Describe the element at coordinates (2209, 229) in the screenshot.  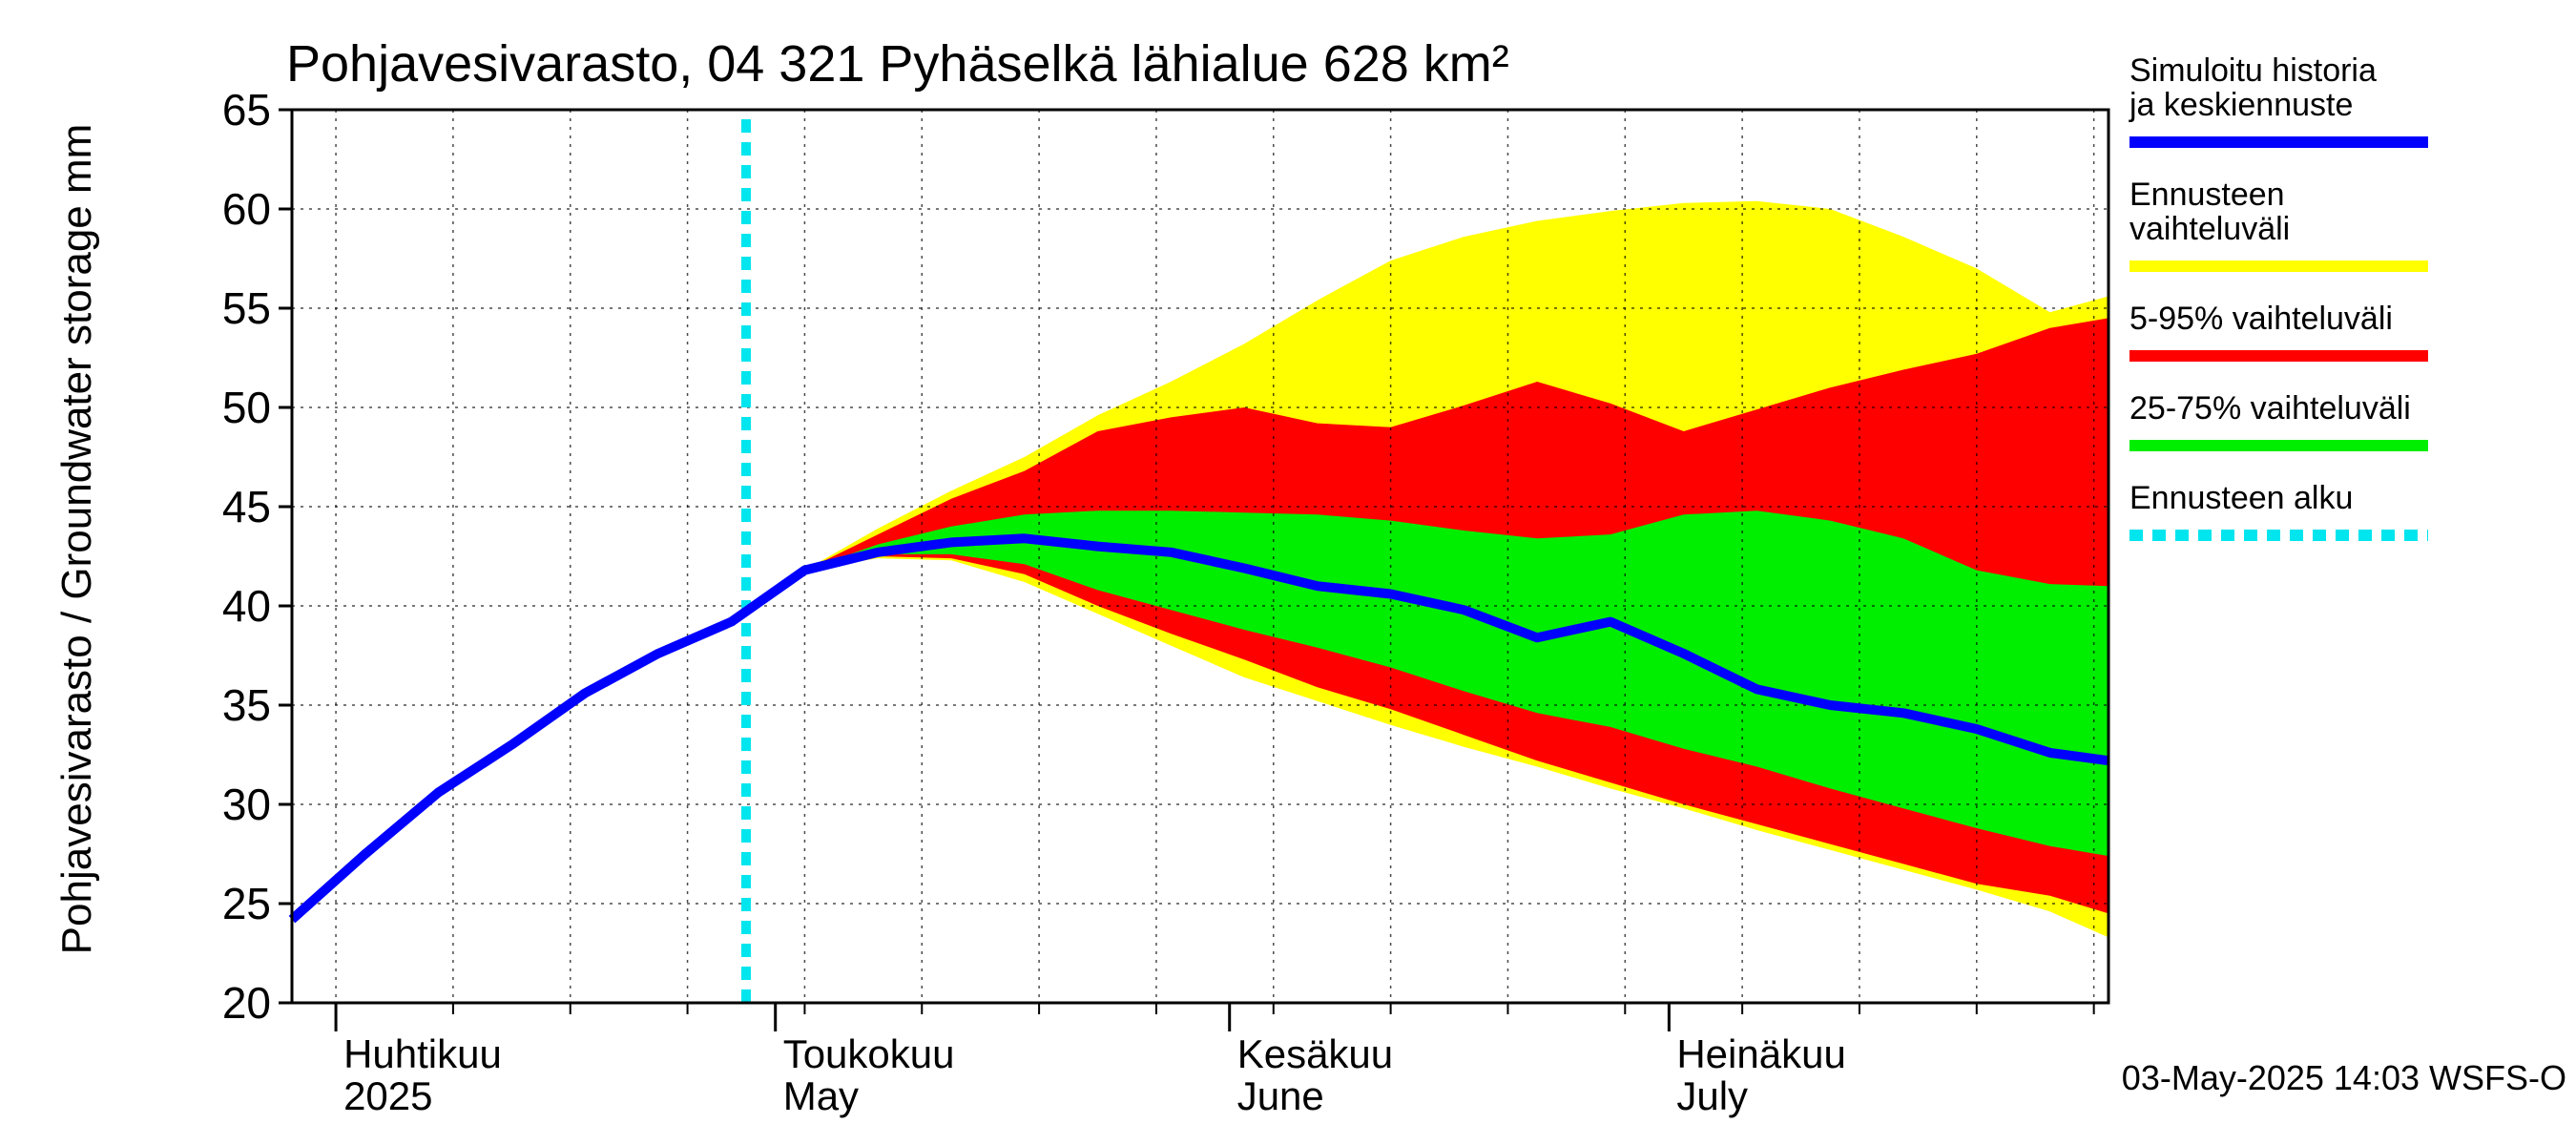
I see `legend-label-1: vaihteluväli` at that location.